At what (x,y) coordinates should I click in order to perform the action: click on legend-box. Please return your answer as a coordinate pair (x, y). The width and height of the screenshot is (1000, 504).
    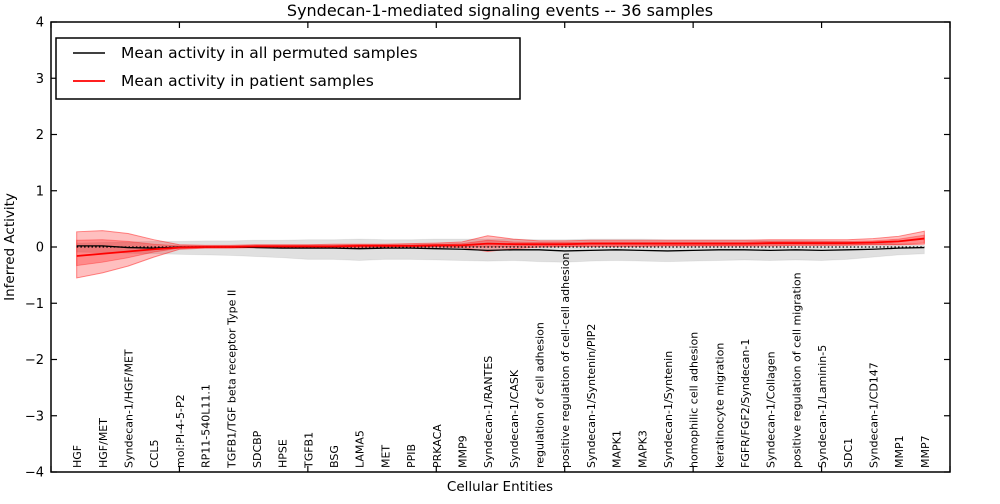
    Looking at the image, I should click on (288, 68).